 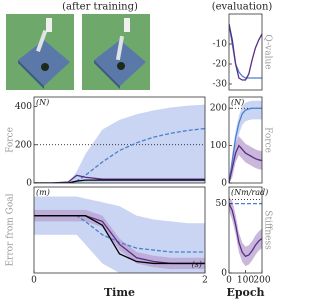 What do you see at coordinates (11, 229) in the screenshot?
I see `y-axis-label: Error from Goal` at bounding box center [11, 229].